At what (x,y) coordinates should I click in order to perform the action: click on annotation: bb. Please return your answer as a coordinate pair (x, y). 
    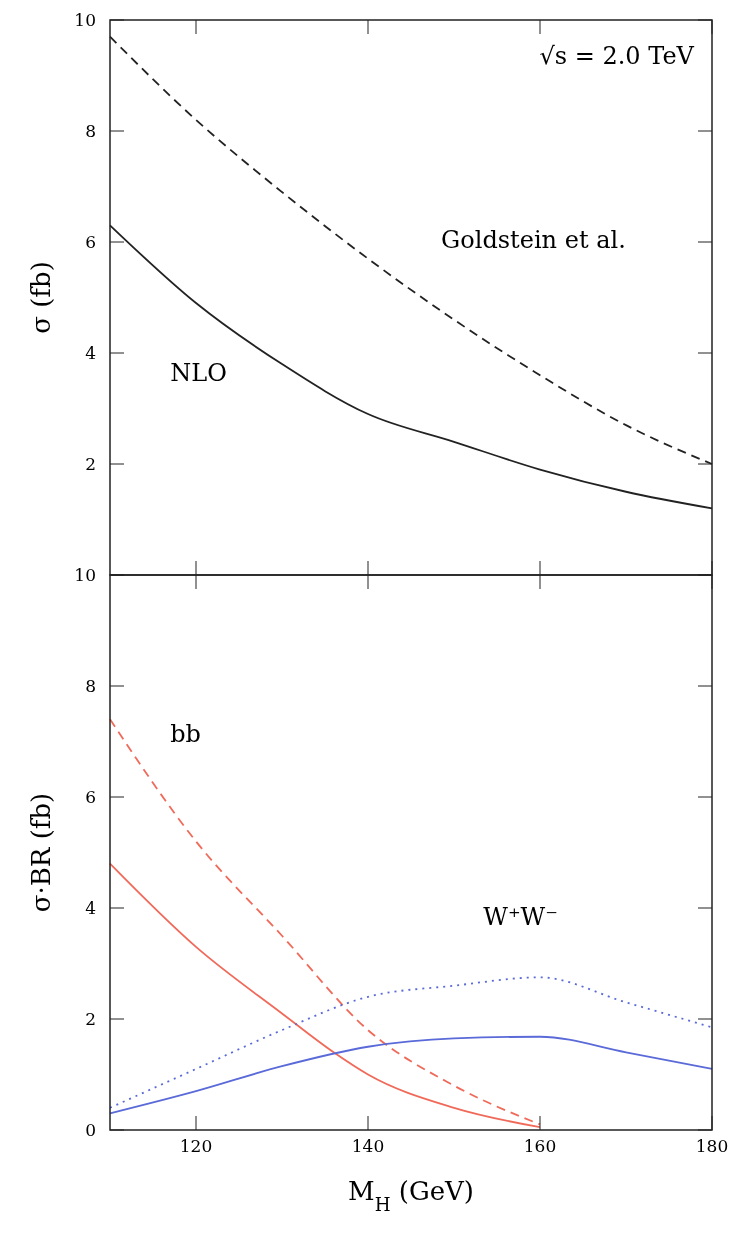
    Looking at the image, I should click on (185, 733).